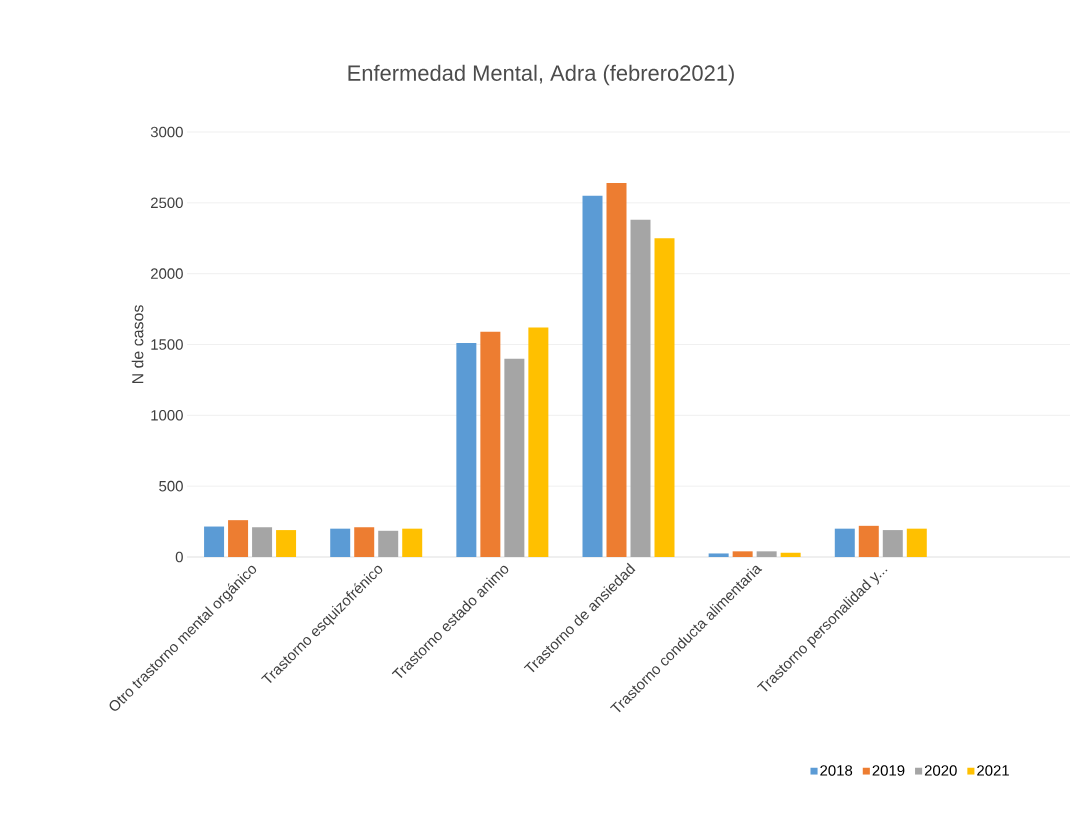 This screenshot has height=832, width=1083. I want to click on legend-label: 2018, so click(836, 770).